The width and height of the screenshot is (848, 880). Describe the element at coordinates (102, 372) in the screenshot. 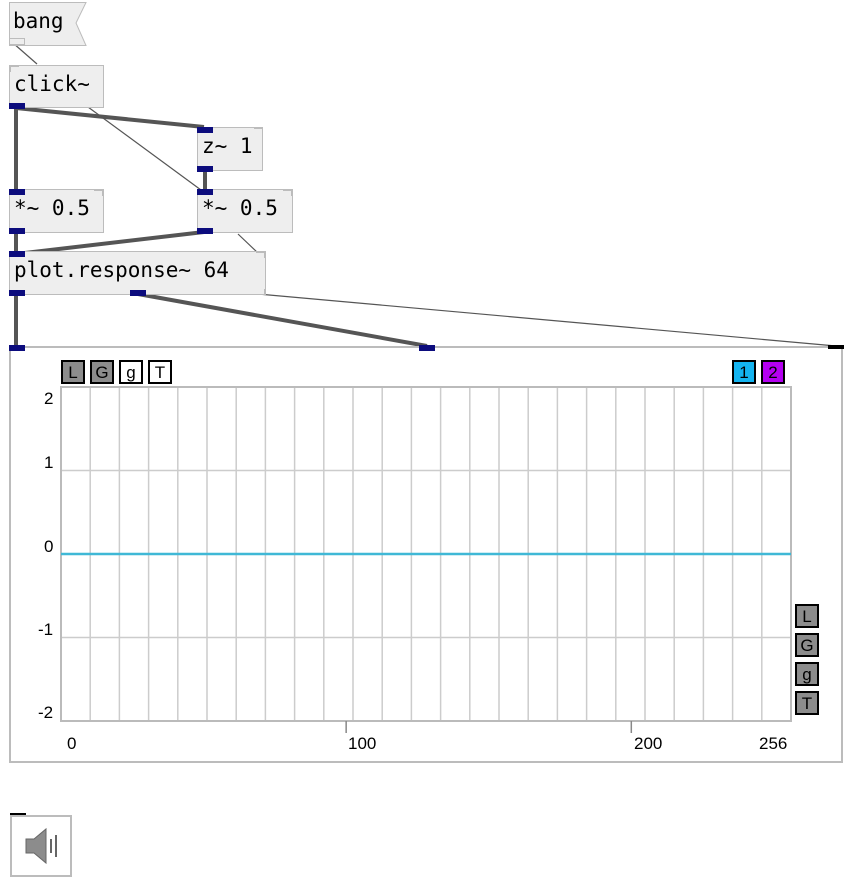

I see `grid-toggle: G` at that location.